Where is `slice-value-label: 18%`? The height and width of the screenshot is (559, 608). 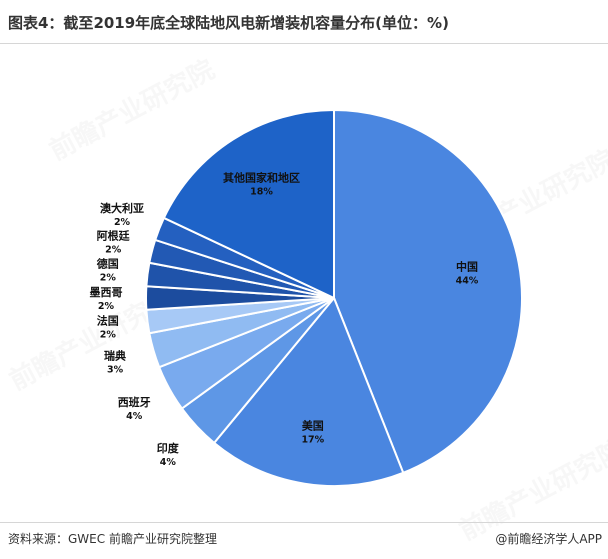
slice-value-label: 18% is located at coordinates (261, 192).